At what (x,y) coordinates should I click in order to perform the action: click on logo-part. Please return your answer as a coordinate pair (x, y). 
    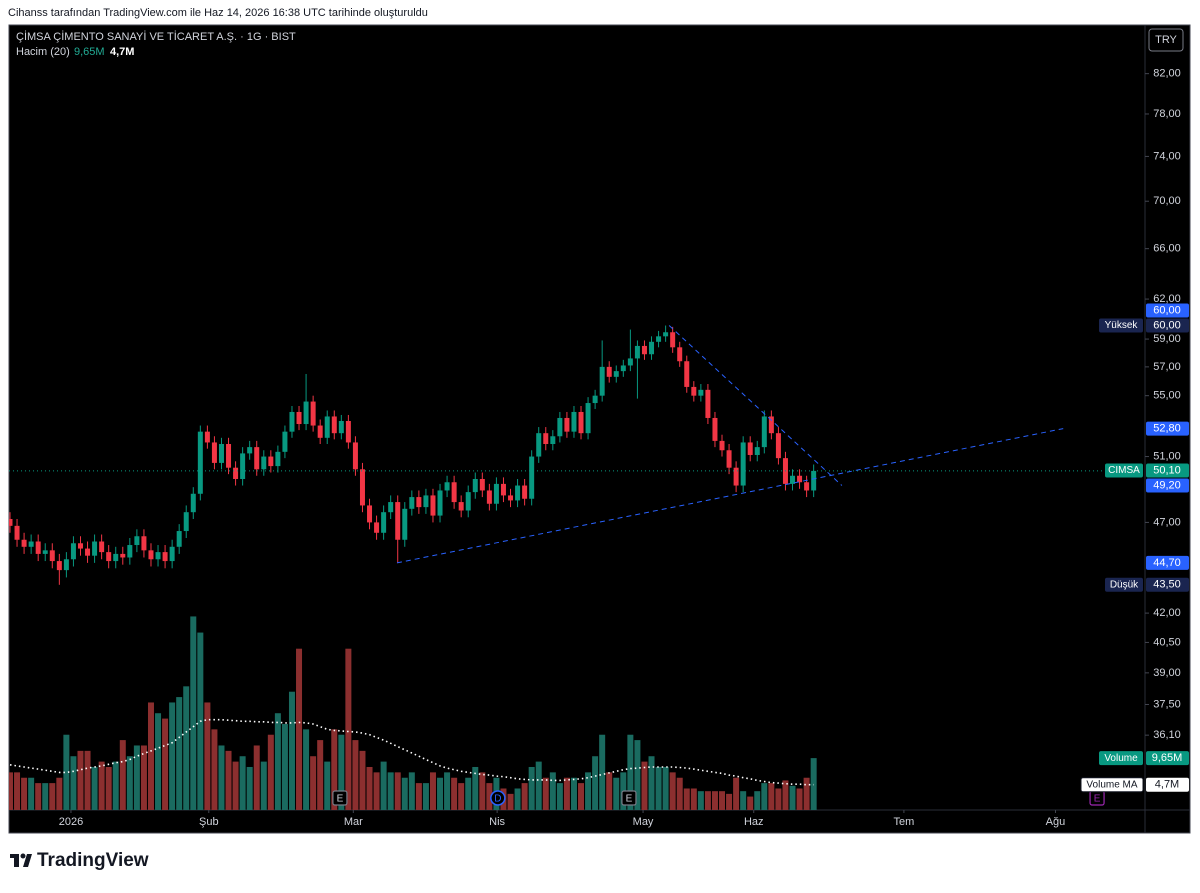
    Looking at the image, I should click on (23, 856).